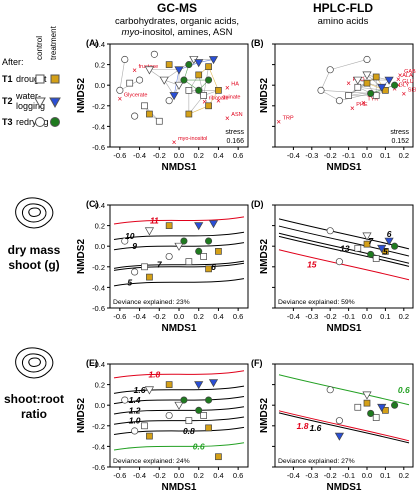  What do you see at coordinates (40, 79) in the screenshot?
I see `legend-t1-control-square` at bounding box center [40, 79].